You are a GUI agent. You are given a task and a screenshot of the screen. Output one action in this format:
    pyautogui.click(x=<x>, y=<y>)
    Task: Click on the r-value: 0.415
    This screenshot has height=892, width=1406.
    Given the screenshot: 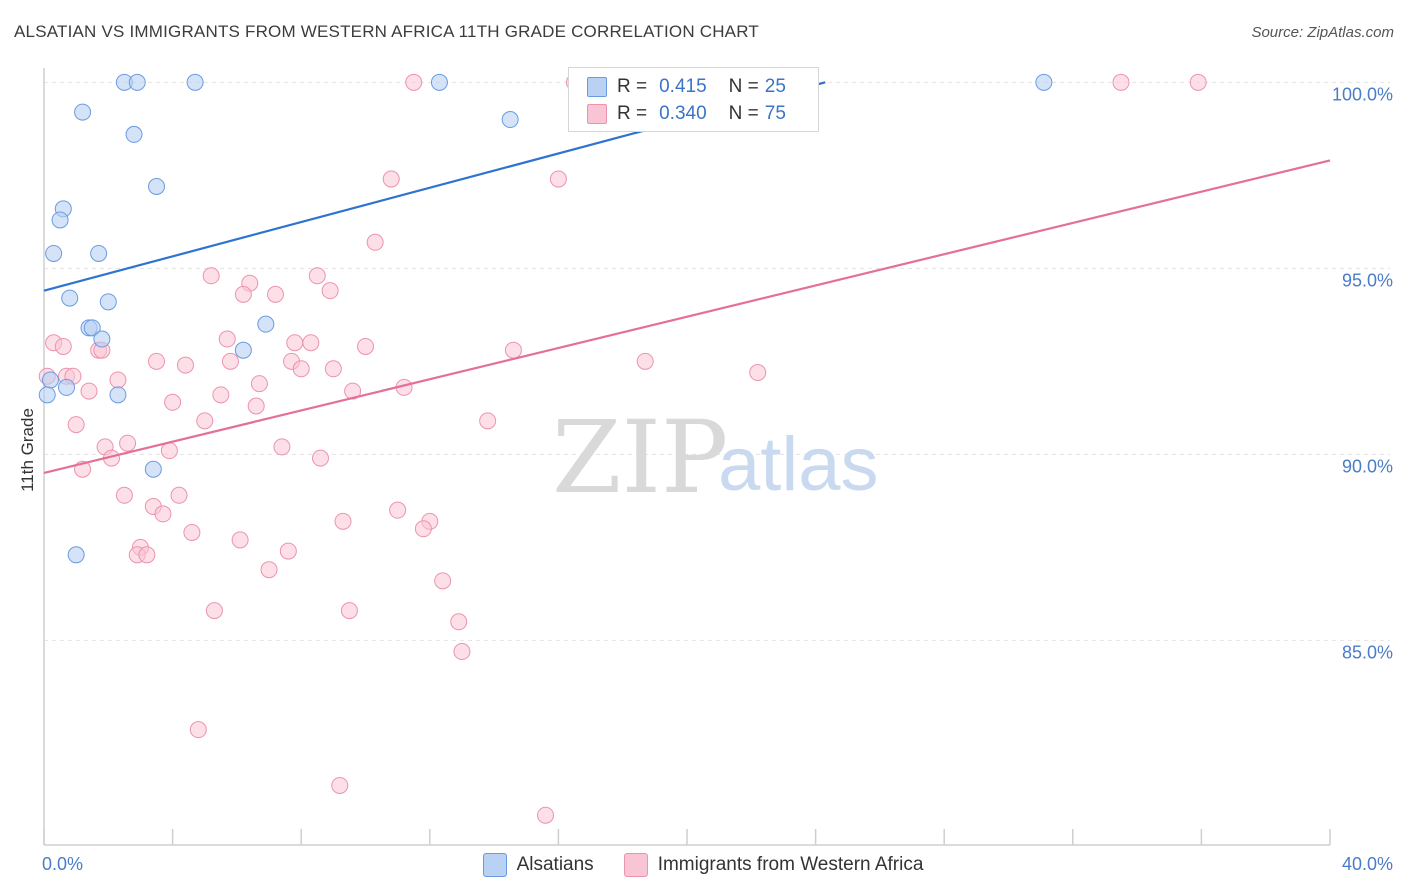 What is the action you would take?
    pyautogui.click(x=683, y=86)
    